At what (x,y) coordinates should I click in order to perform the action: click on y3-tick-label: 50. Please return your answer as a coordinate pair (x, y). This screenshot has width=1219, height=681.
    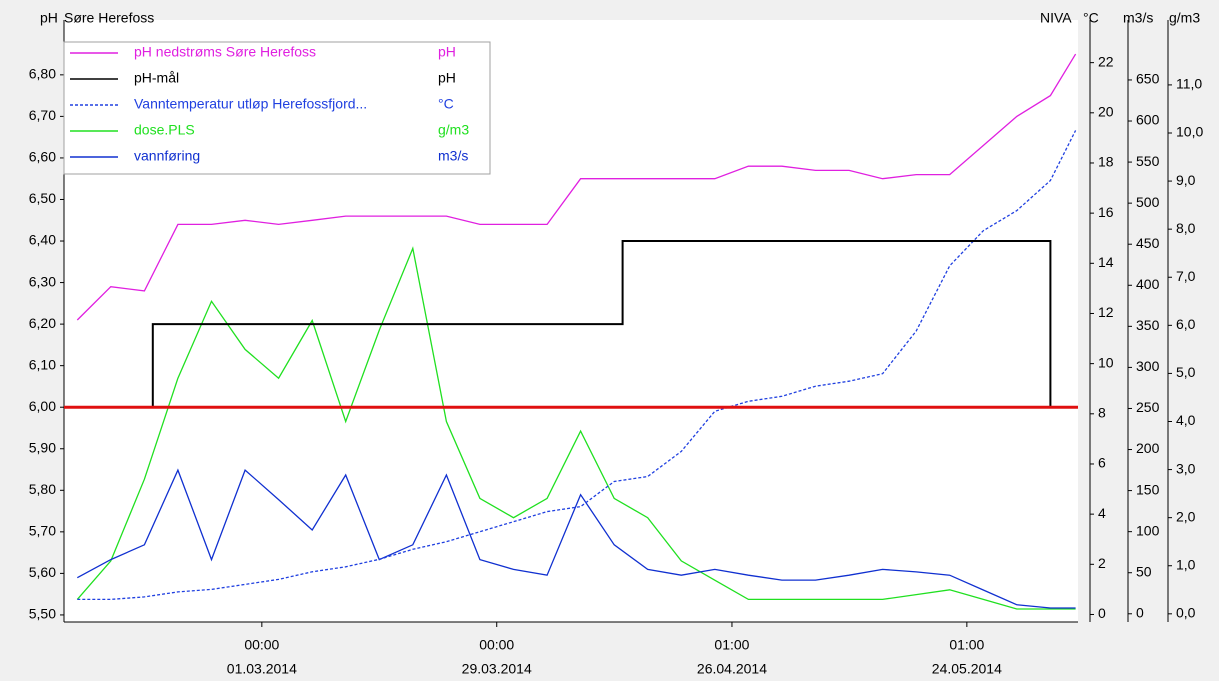
    Looking at the image, I should click on (1144, 571).